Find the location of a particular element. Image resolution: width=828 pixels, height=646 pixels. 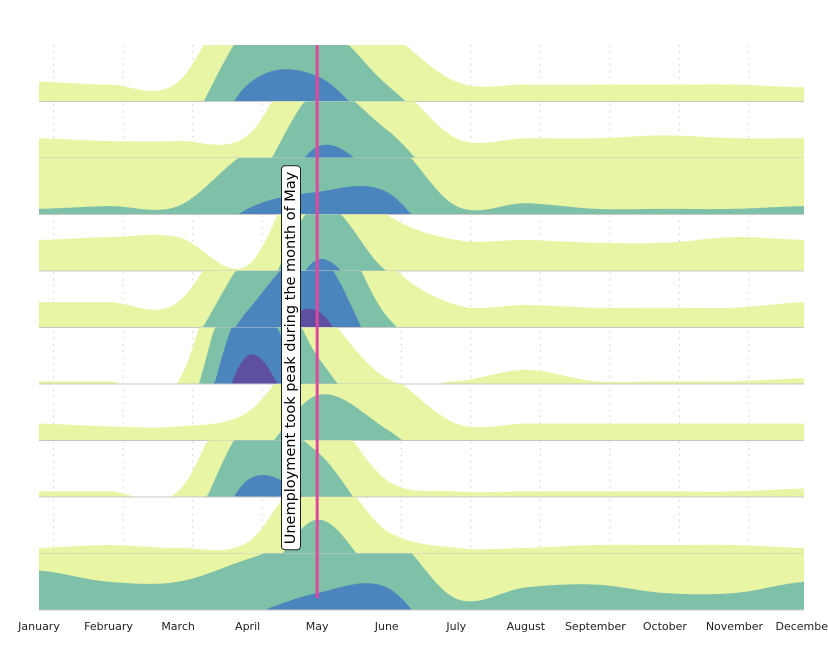

x-tick-label: March is located at coordinates (178, 626).